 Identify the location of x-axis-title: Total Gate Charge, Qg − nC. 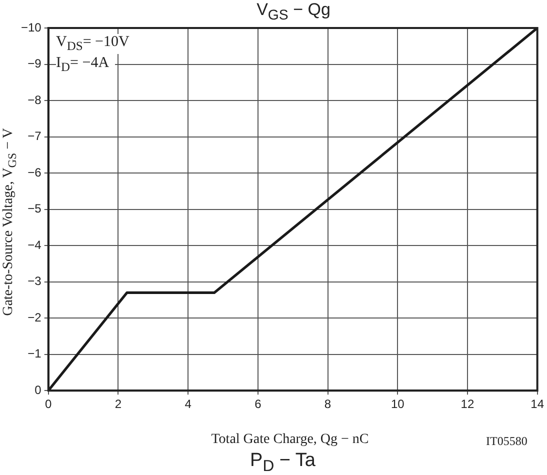
(290, 439).